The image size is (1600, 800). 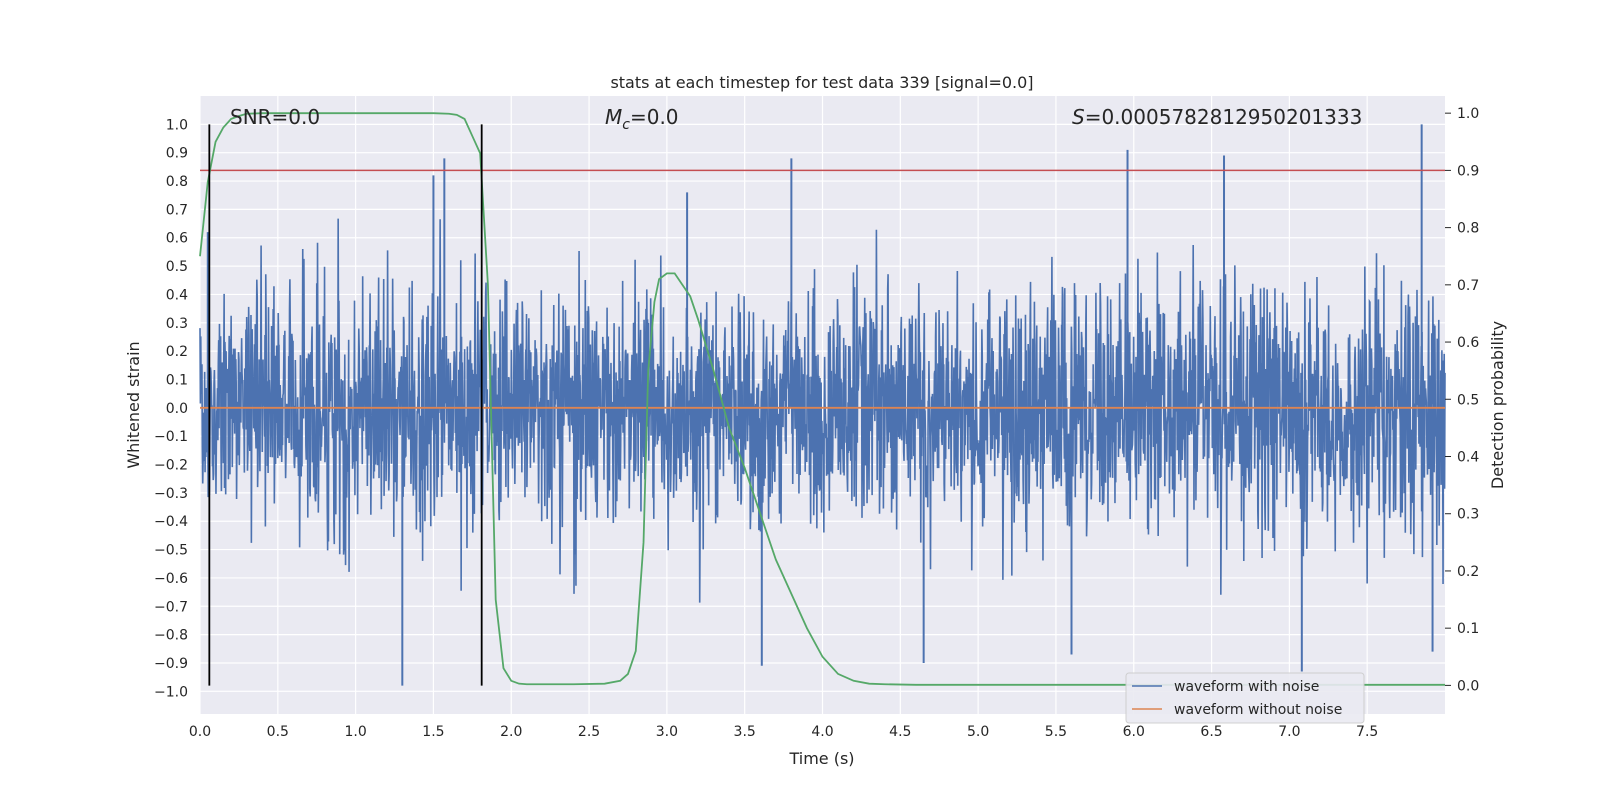 I want to click on y-right-tick-label: 1.0, so click(x=1468, y=114).